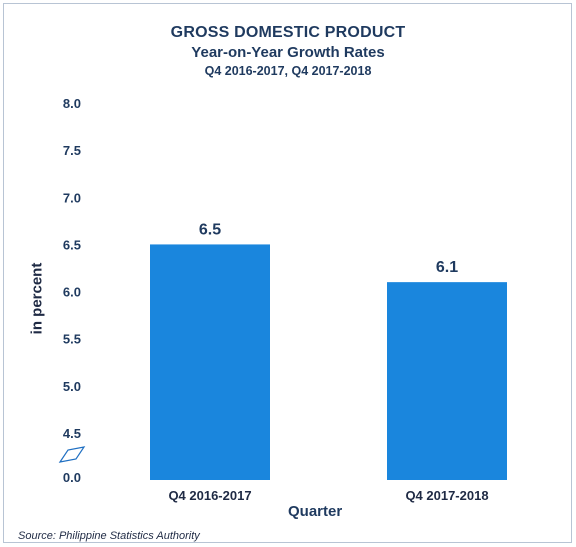 Image resolution: width=576 pixels, height=547 pixels. Describe the element at coordinates (72, 454) in the screenshot. I see `axis-break-icon` at that location.